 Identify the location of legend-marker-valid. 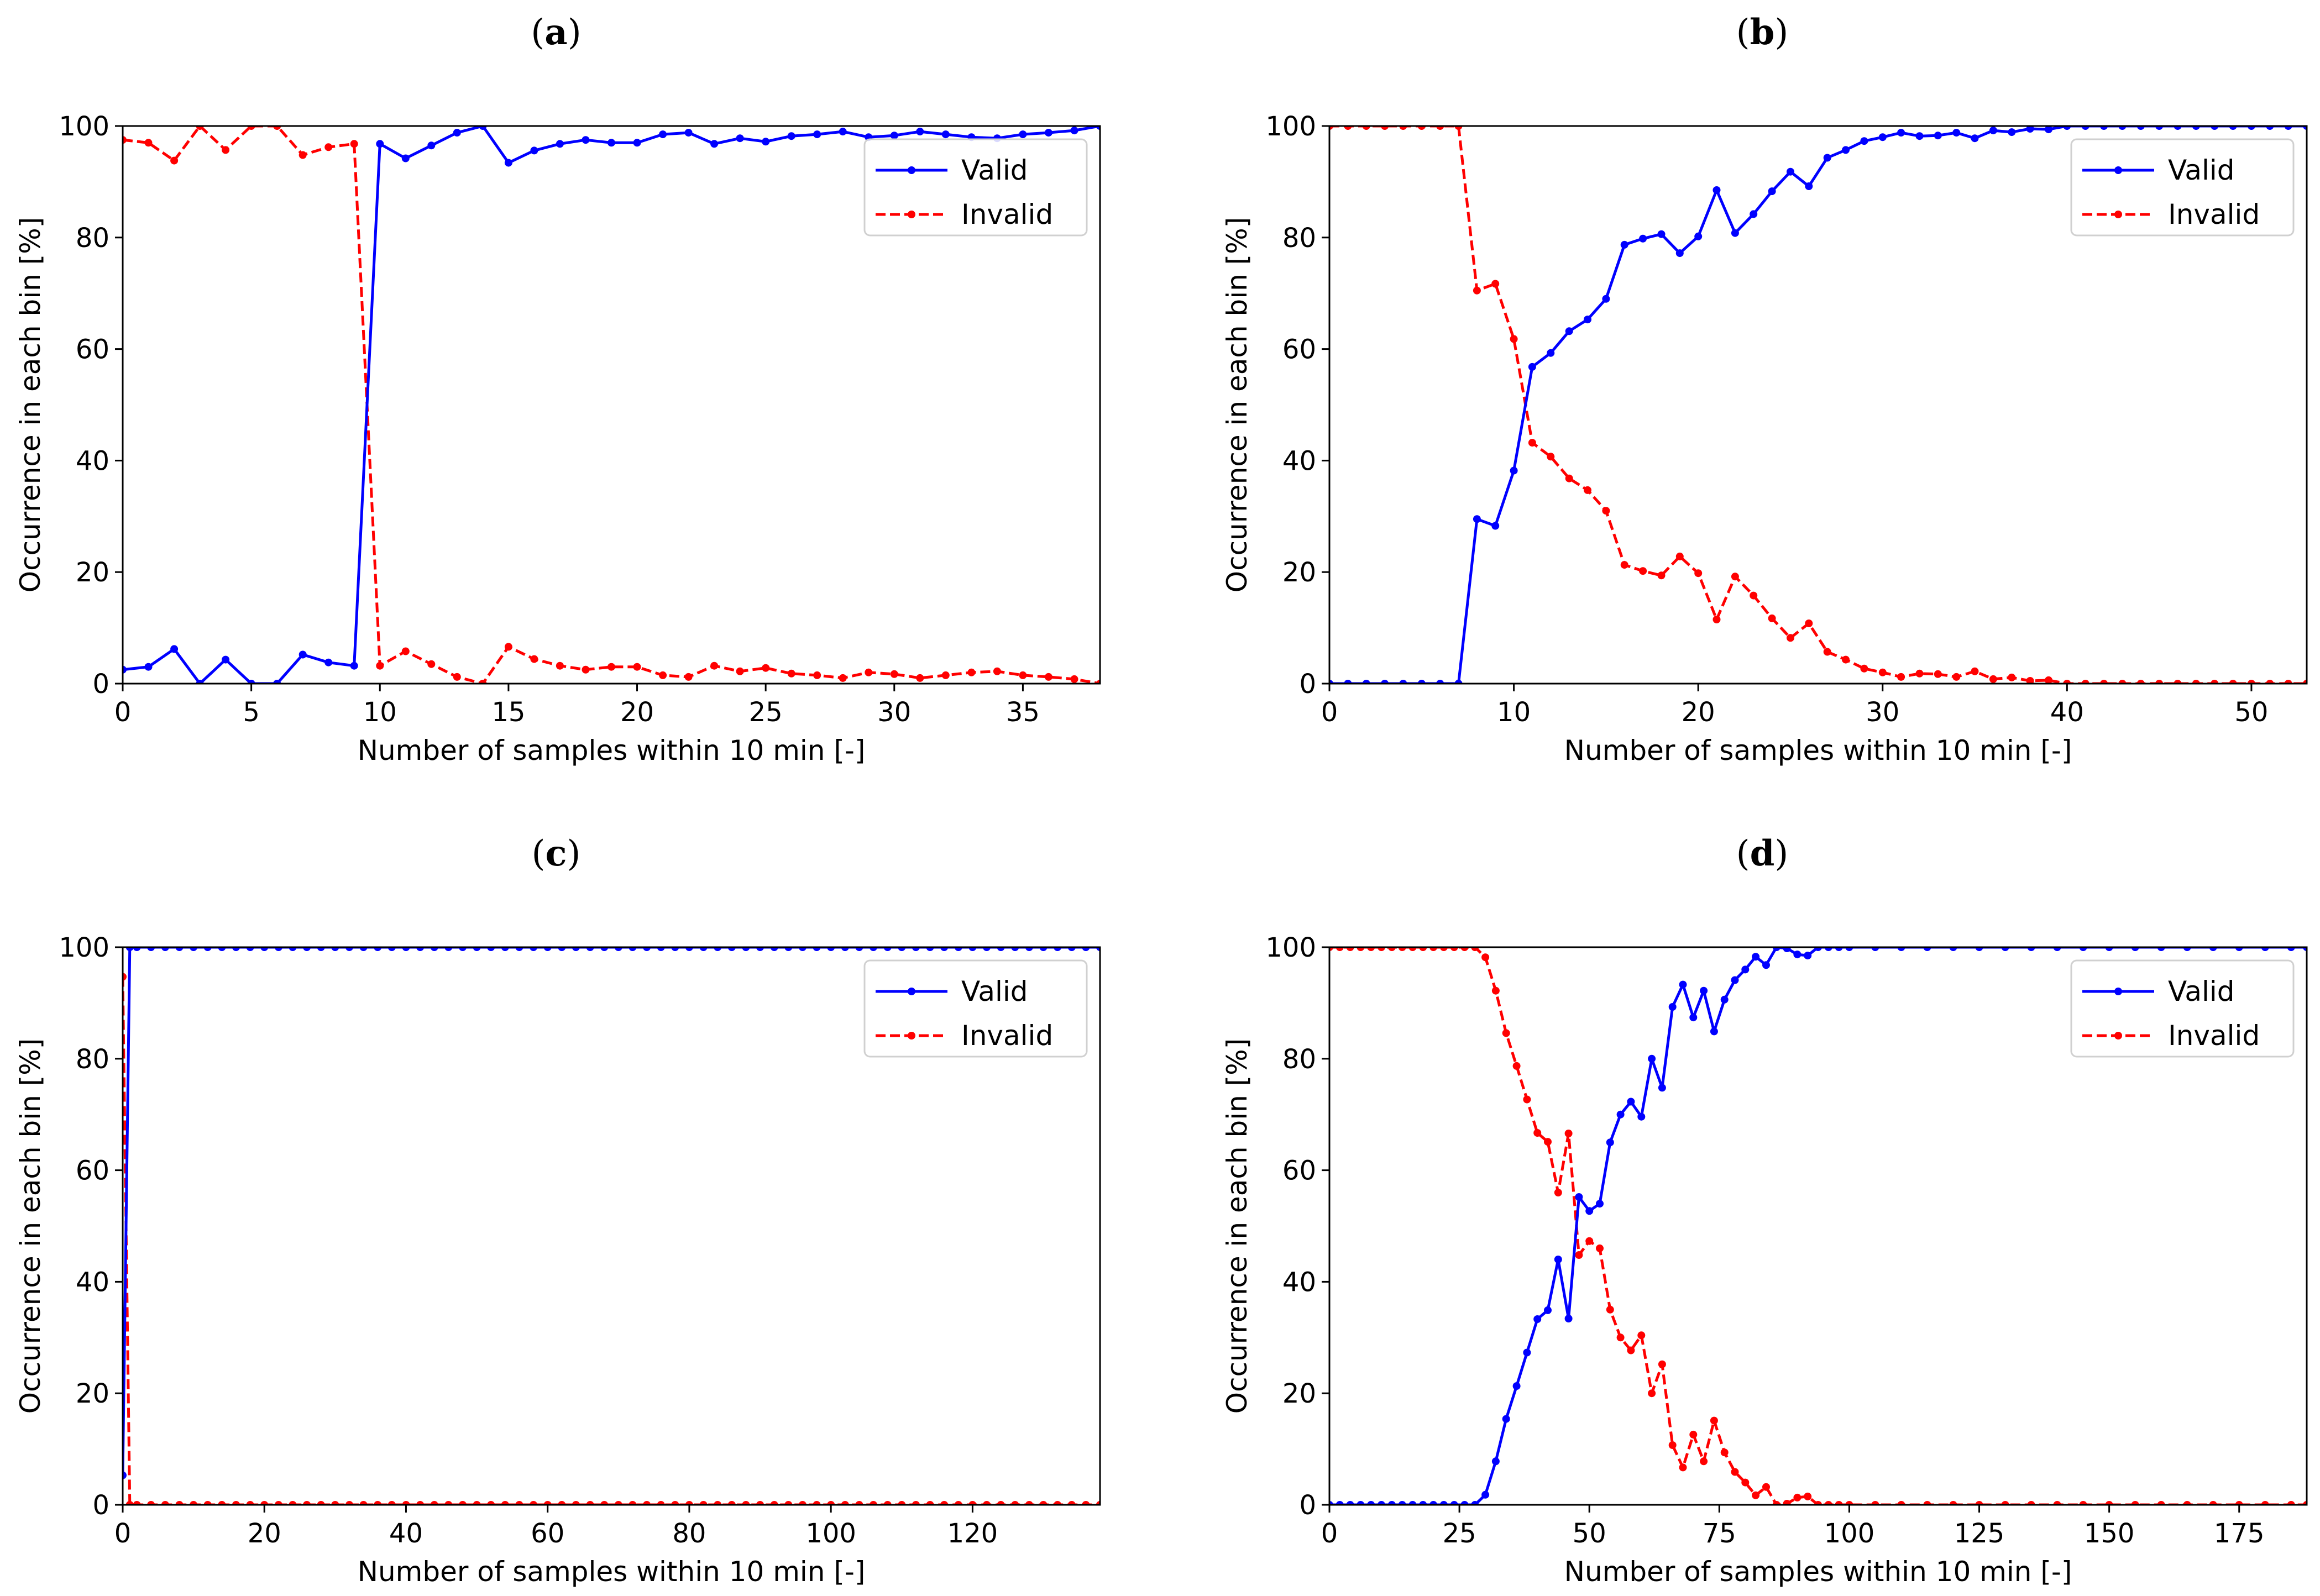
(911, 170).